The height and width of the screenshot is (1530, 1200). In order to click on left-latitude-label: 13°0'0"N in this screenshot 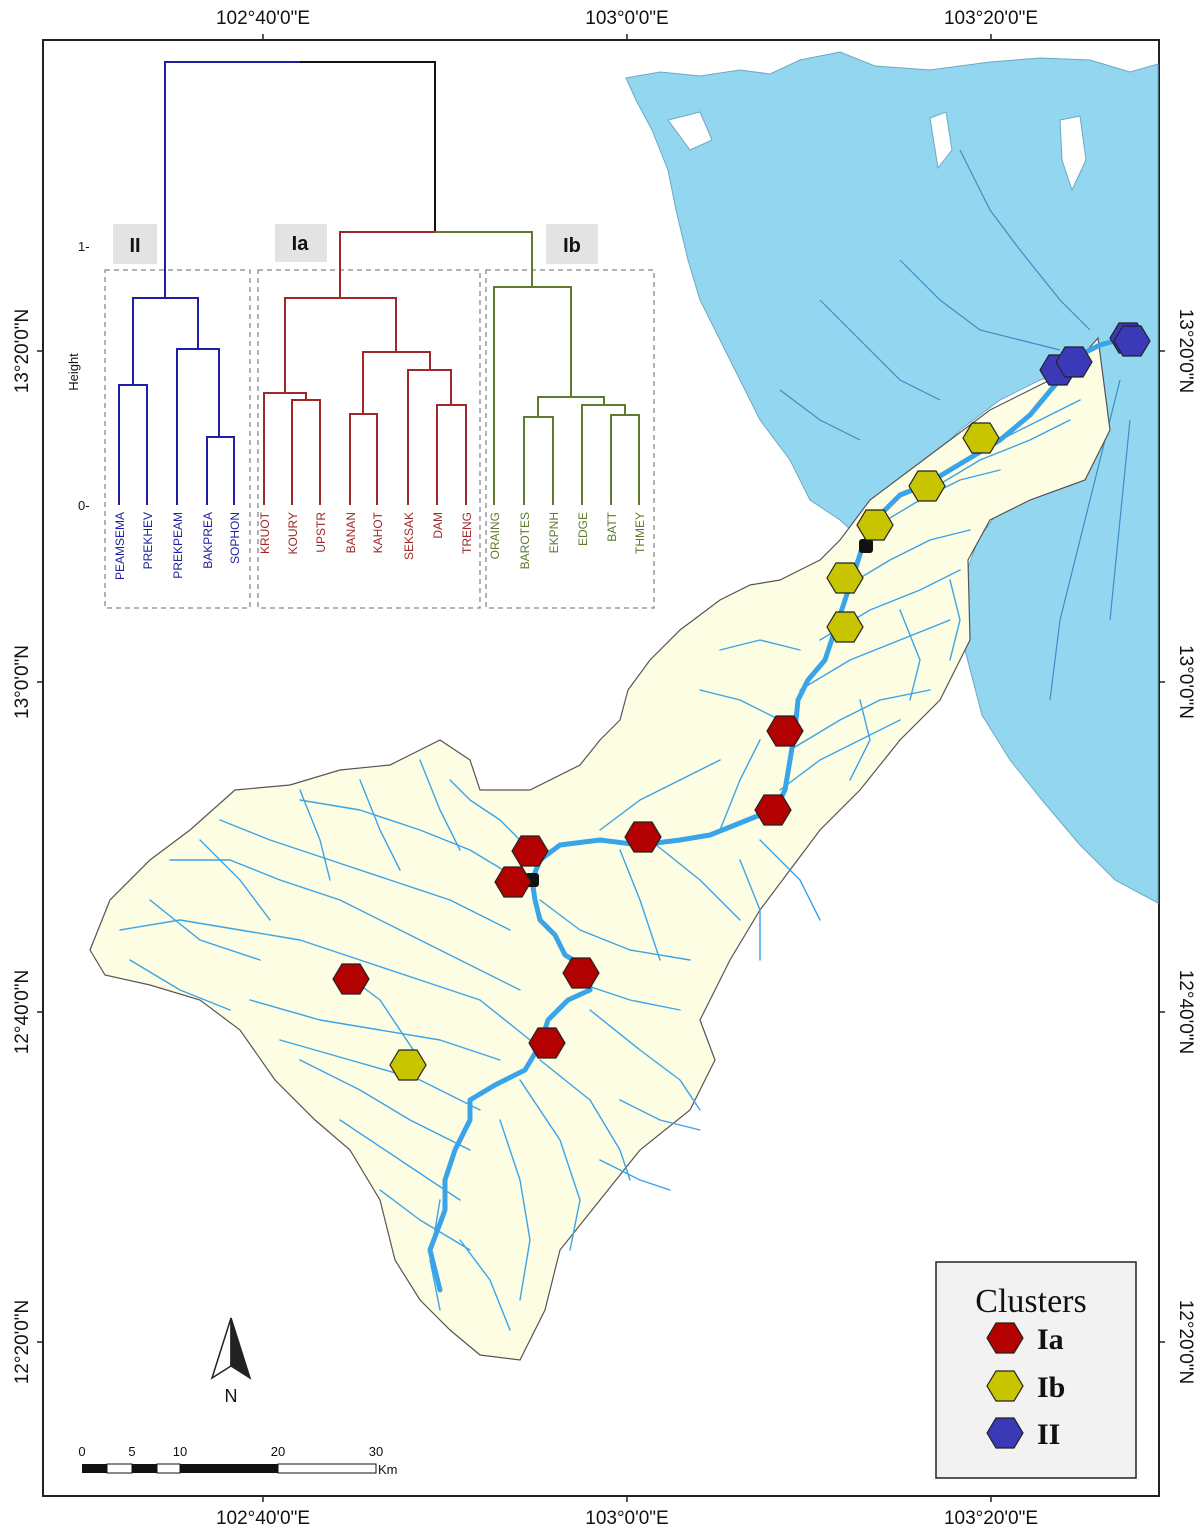, I will do `click(22, 682)`.